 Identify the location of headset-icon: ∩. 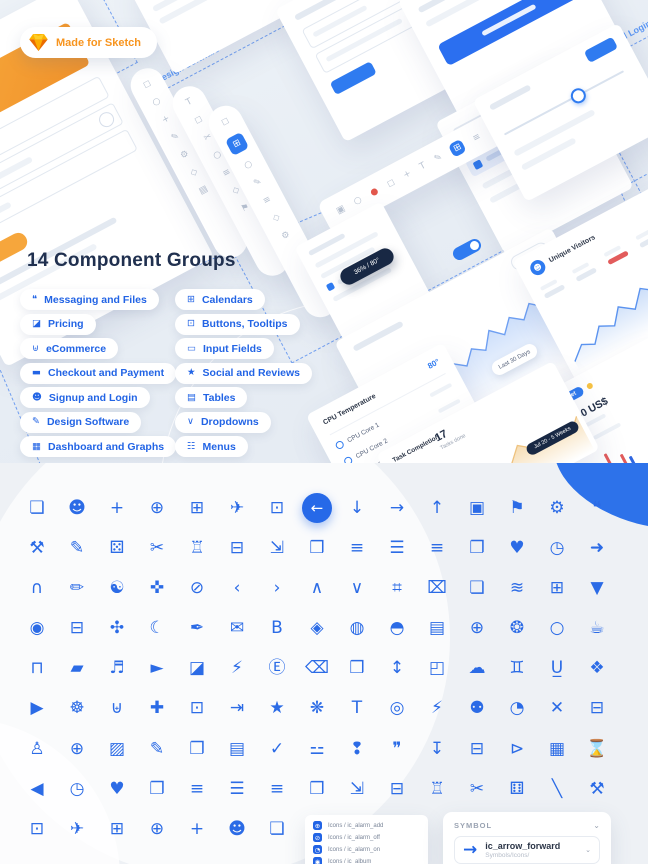
(37, 587).